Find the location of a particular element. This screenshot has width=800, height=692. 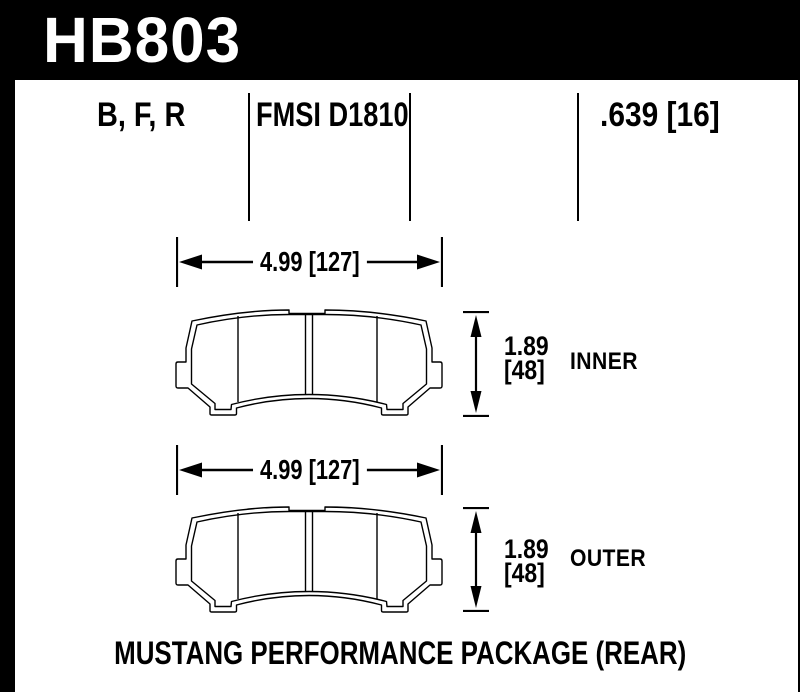

fmsi-number: FMSI D1810 is located at coordinates (332, 115).